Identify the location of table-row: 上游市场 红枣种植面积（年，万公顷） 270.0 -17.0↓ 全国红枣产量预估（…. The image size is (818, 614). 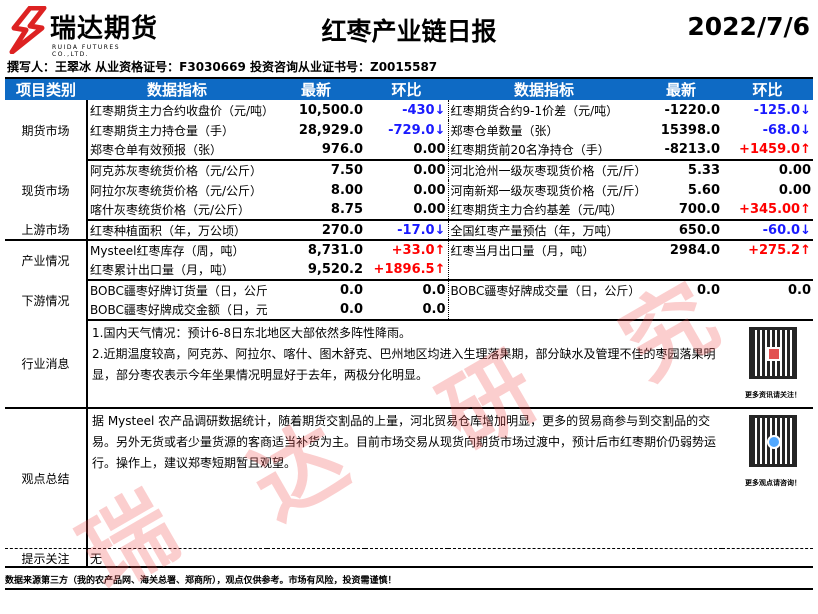
(409, 230).